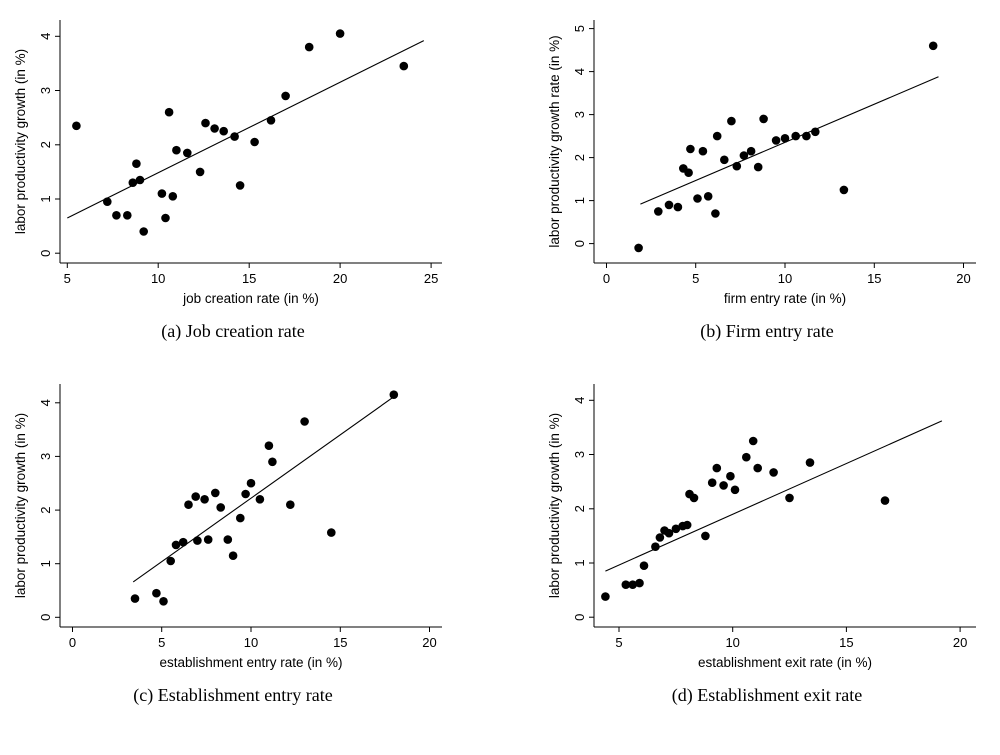  What do you see at coordinates (233, 695) in the screenshot?
I see `caption-c: (c) Establishment entry rate` at bounding box center [233, 695].